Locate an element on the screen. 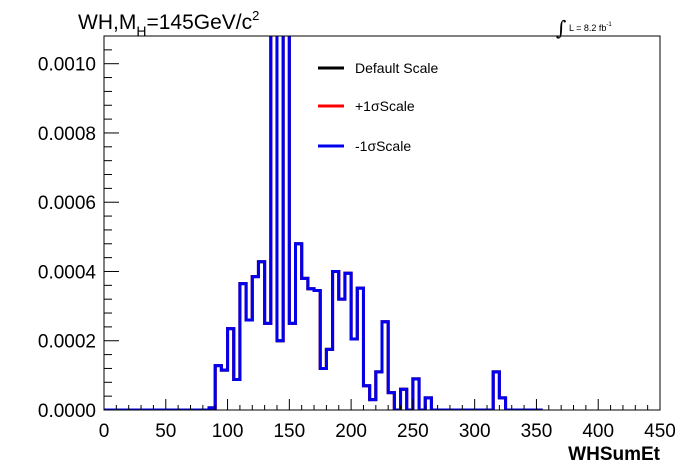  x-tick-label: 250 is located at coordinates (413, 431).